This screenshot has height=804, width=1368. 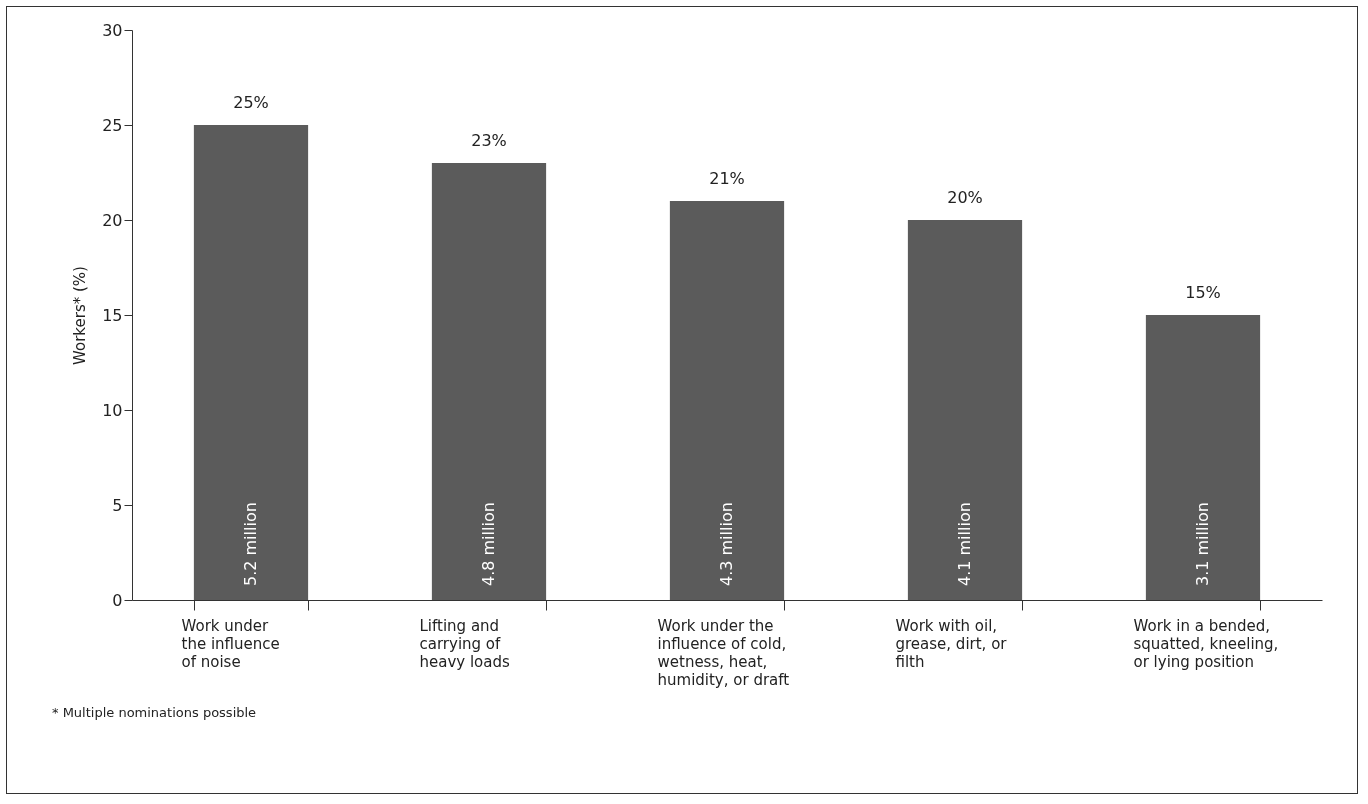 What do you see at coordinates (112, 410) in the screenshot?
I see `y-tick-label: 10` at bounding box center [112, 410].